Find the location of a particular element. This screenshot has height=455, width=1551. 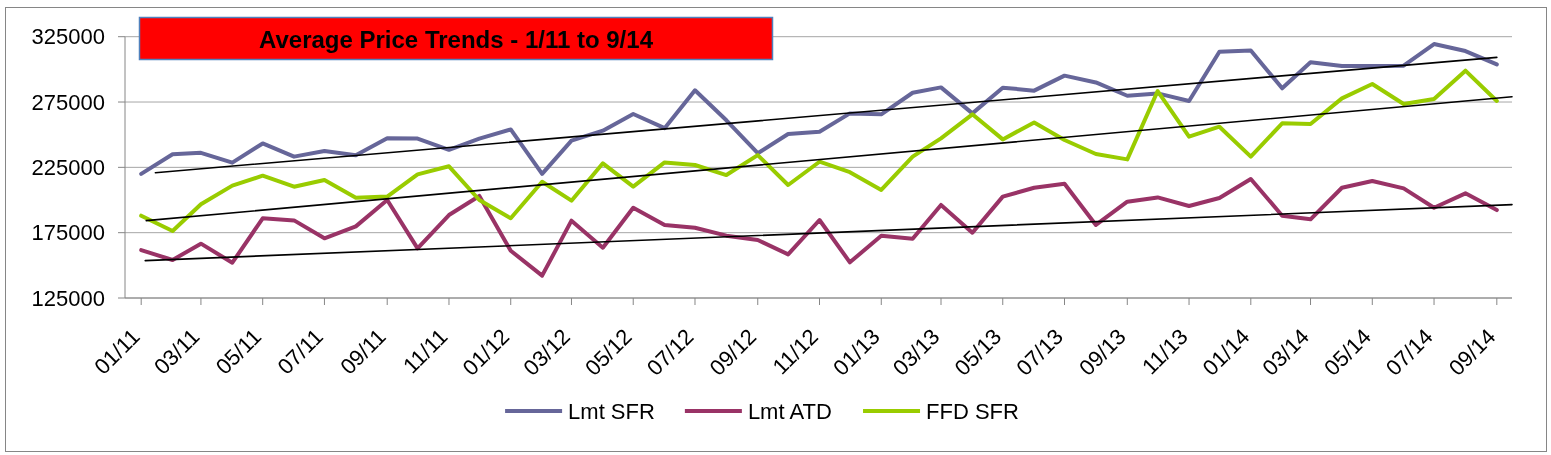

legend-label: Lmt ATD is located at coordinates (789, 411).